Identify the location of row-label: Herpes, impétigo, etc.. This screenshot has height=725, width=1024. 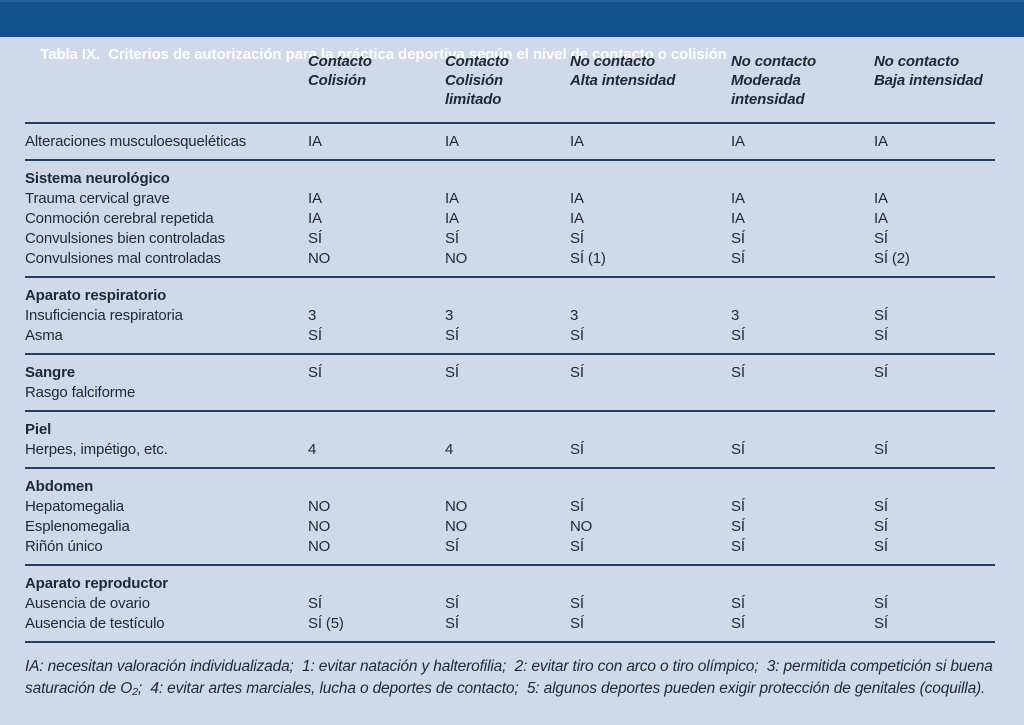
(96, 449).